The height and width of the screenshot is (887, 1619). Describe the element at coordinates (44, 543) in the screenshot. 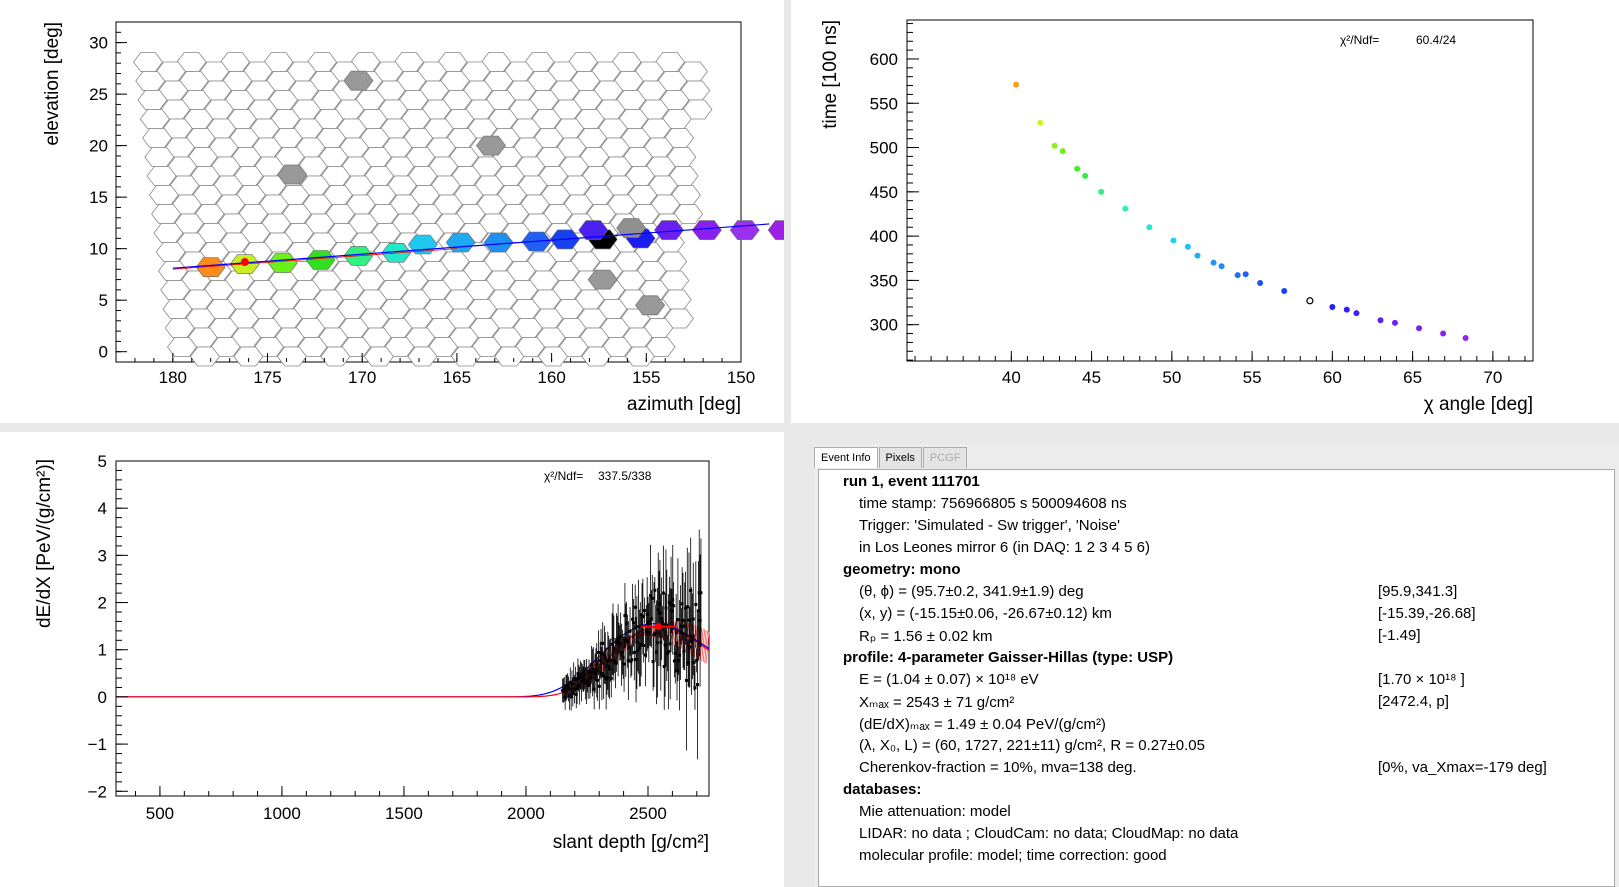

I see `y-axis-label: dE/dX [PeV/(g/cm²)]` at that location.